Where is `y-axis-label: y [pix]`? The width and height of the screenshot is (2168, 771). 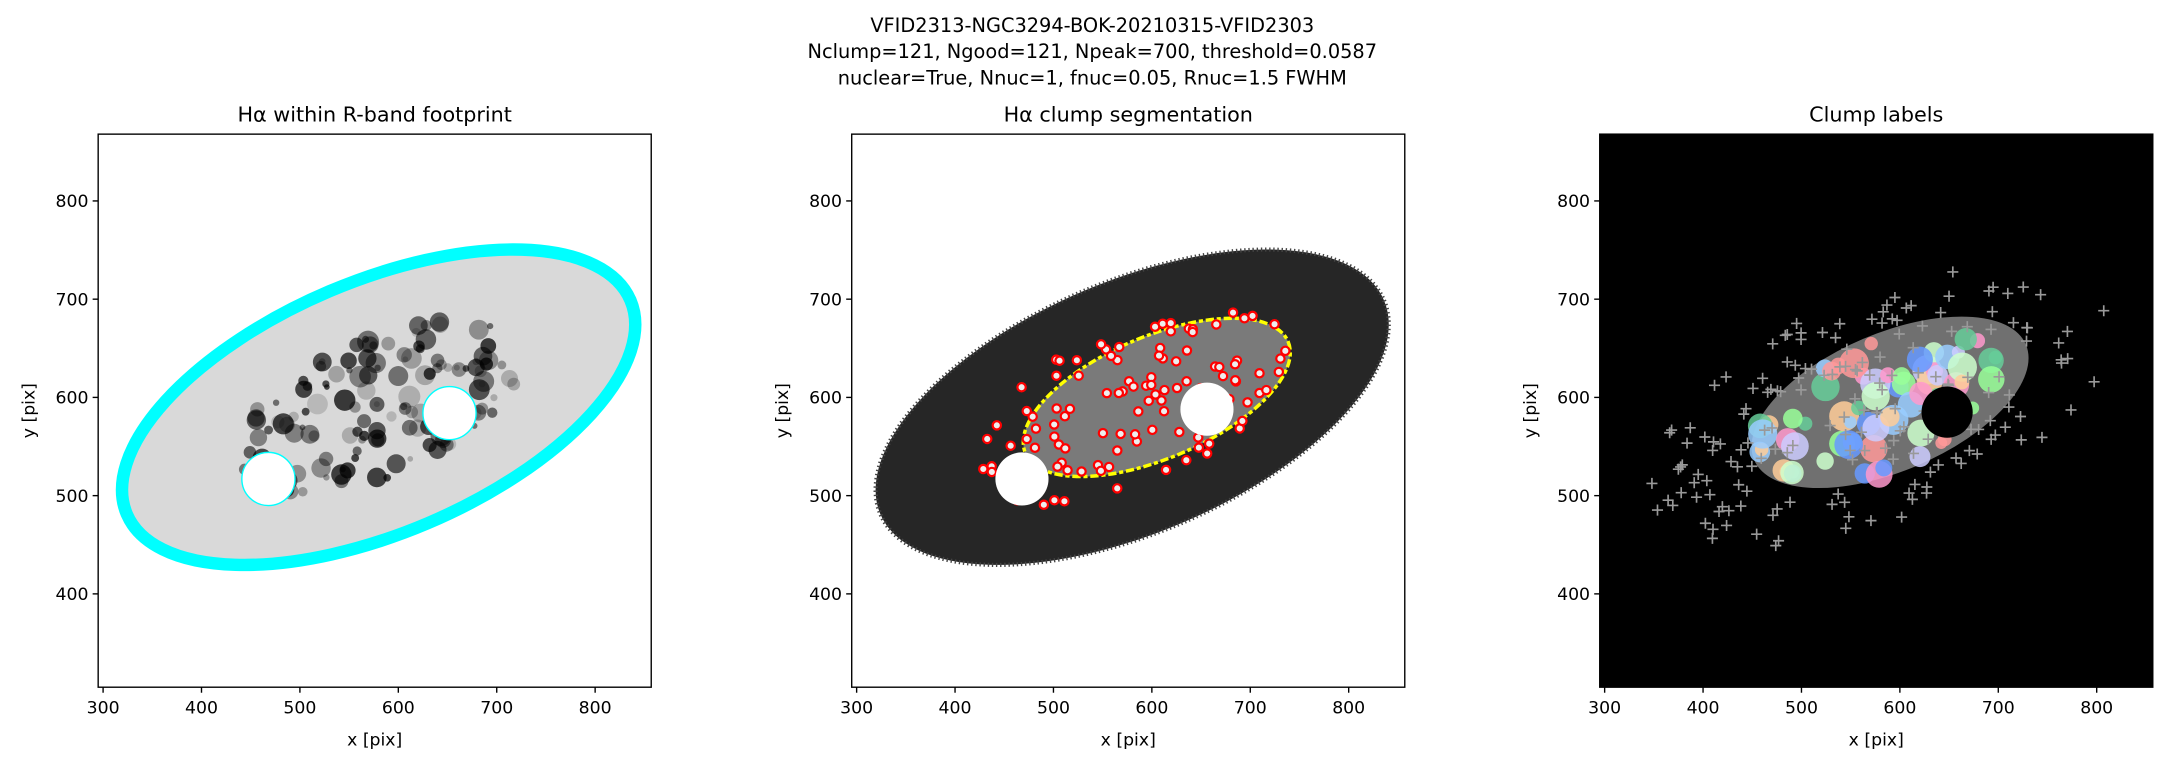
y-axis-label: y [pix] is located at coordinates (1531, 410).